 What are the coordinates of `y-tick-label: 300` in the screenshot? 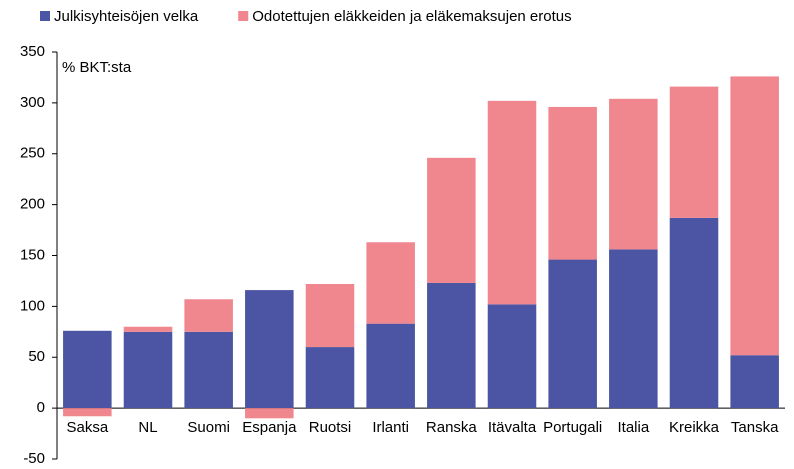 It's located at (32, 102).